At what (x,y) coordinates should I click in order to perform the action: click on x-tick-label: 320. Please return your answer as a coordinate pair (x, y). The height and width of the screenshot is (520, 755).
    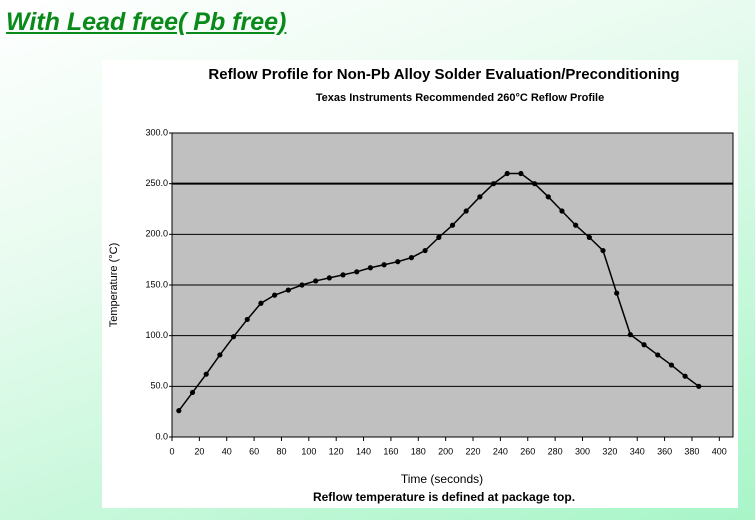
    Looking at the image, I should click on (609, 451).